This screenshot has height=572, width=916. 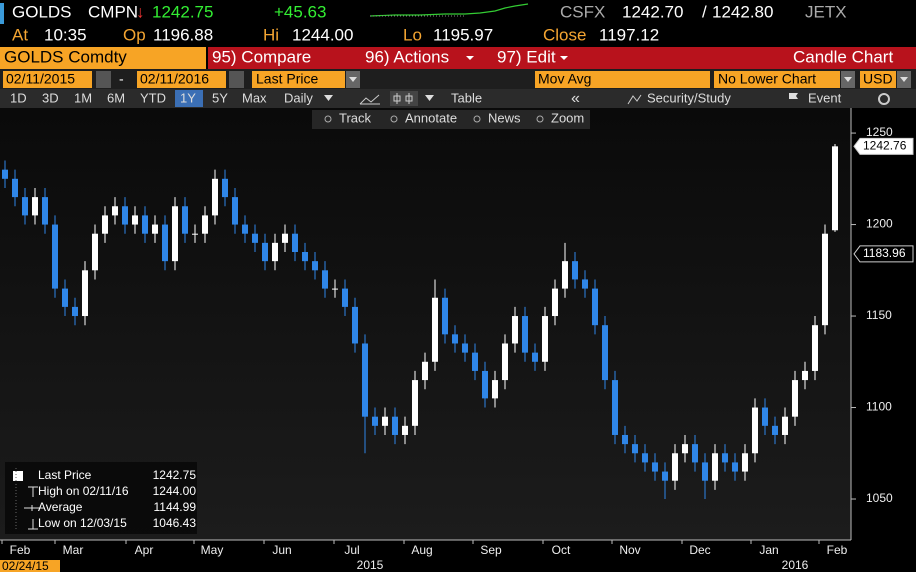 What do you see at coordinates (328, 119) in the screenshot?
I see `tool-icon` at bounding box center [328, 119].